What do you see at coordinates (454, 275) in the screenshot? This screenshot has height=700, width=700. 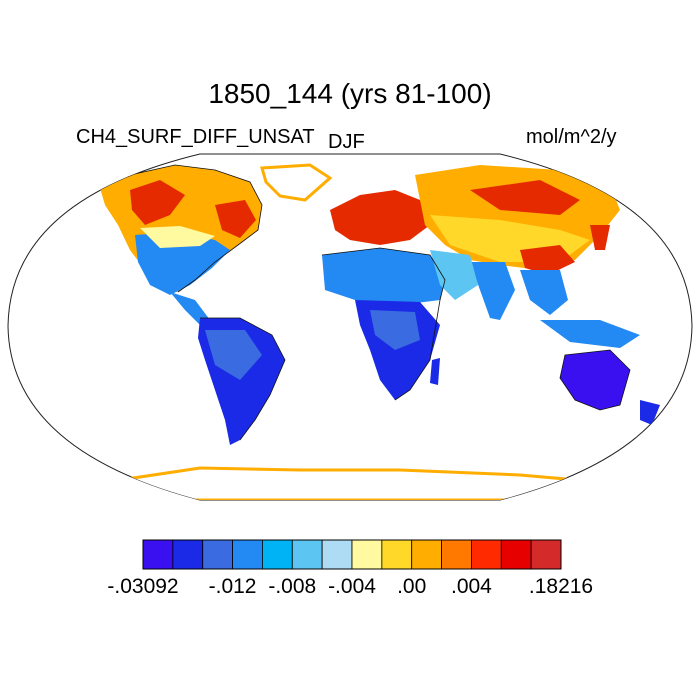 I see `middle-east` at bounding box center [454, 275].